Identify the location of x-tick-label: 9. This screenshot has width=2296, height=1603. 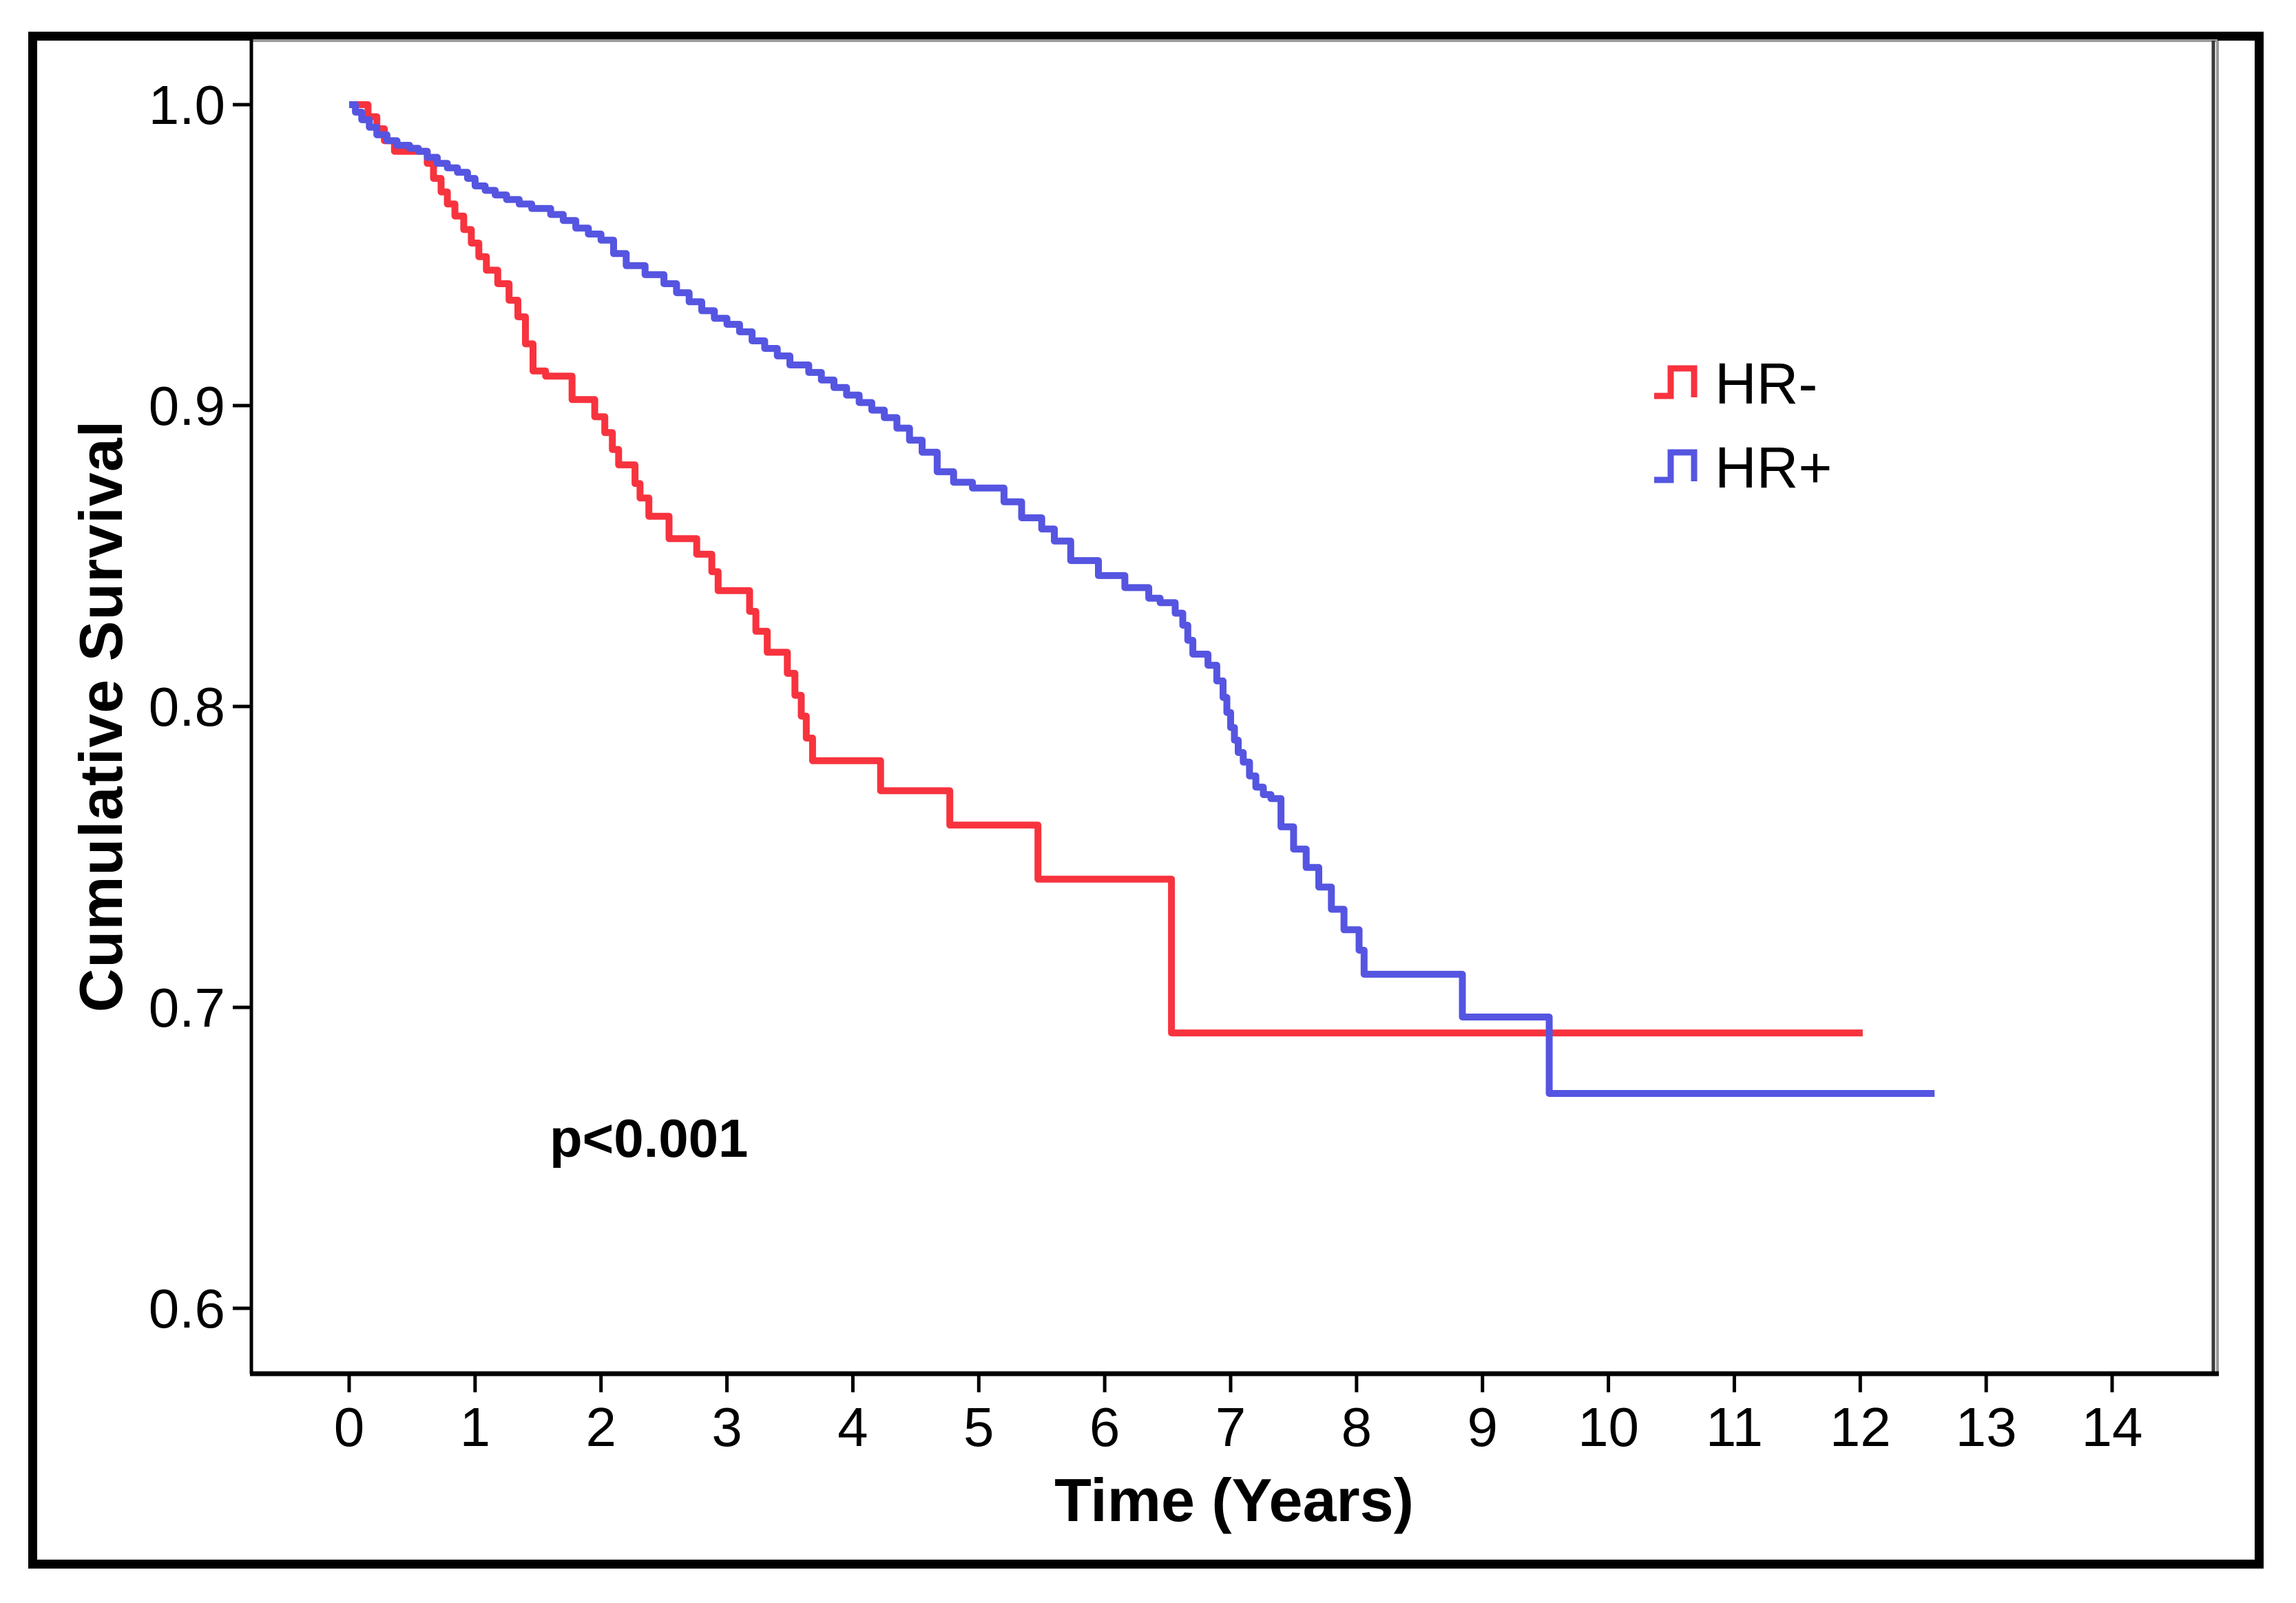
(1482, 1427).